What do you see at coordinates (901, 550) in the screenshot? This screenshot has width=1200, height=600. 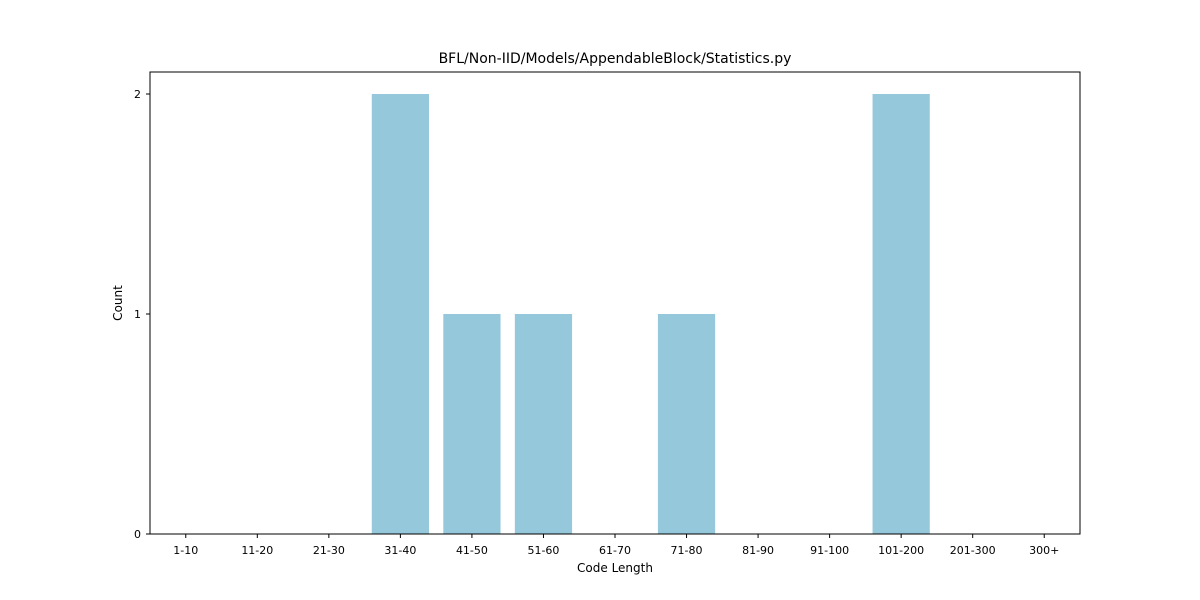 I see `x-tick-label: 101-200` at bounding box center [901, 550].